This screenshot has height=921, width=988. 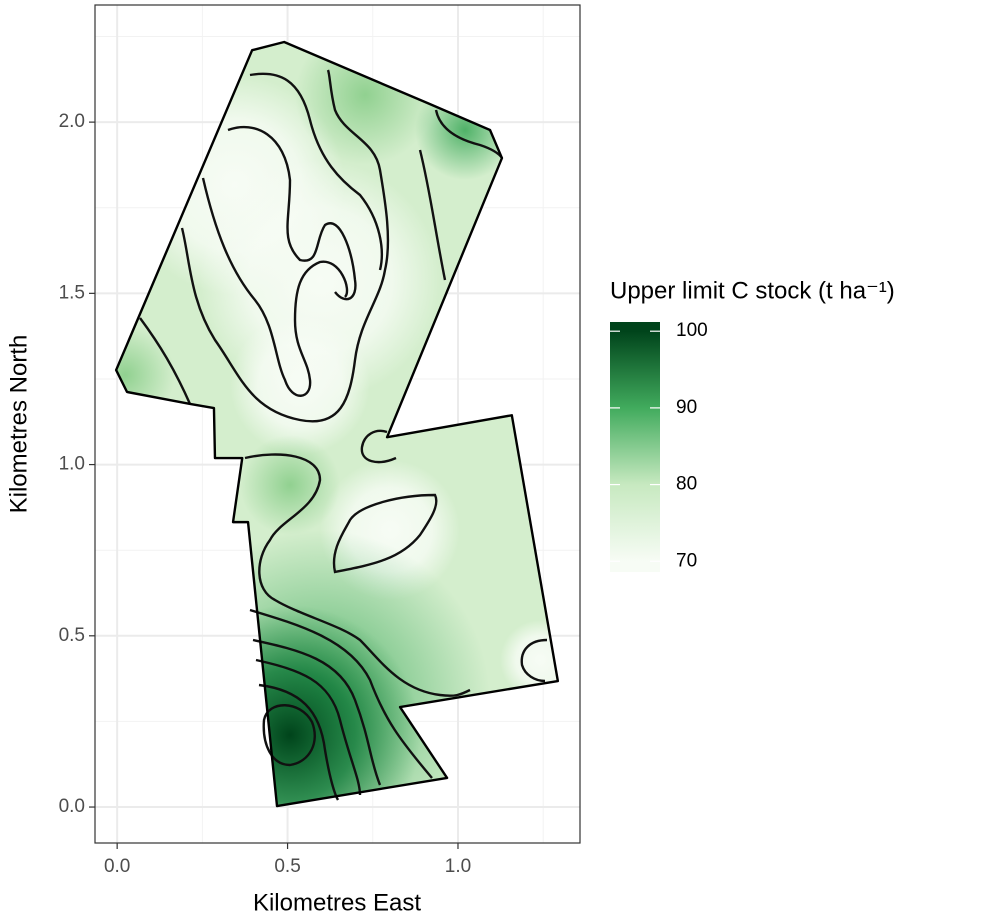 I want to click on colorbar-label: 100, so click(x=692, y=330).